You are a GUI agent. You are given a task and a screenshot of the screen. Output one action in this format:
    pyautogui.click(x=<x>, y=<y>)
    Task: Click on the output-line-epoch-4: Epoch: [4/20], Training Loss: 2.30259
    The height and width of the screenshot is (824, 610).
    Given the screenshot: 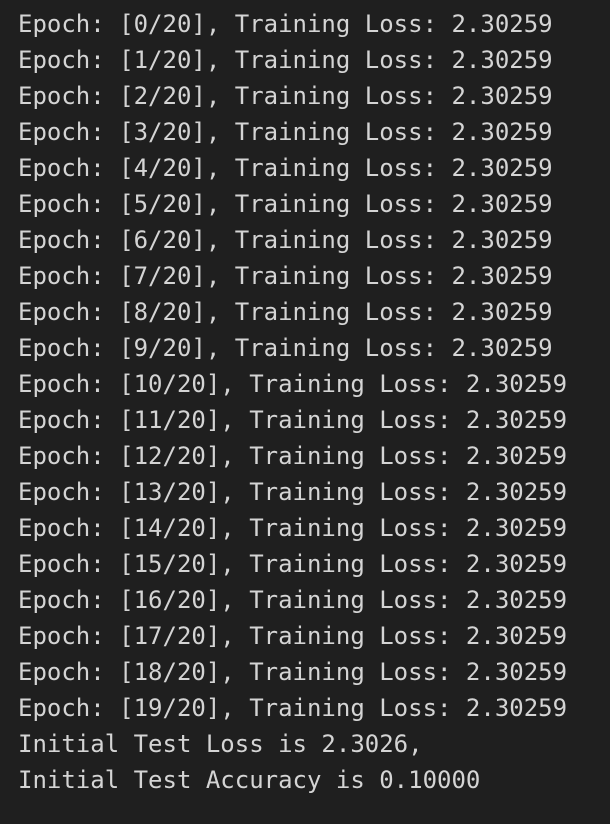 What is the action you would take?
    pyautogui.click(x=285, y=168)
    